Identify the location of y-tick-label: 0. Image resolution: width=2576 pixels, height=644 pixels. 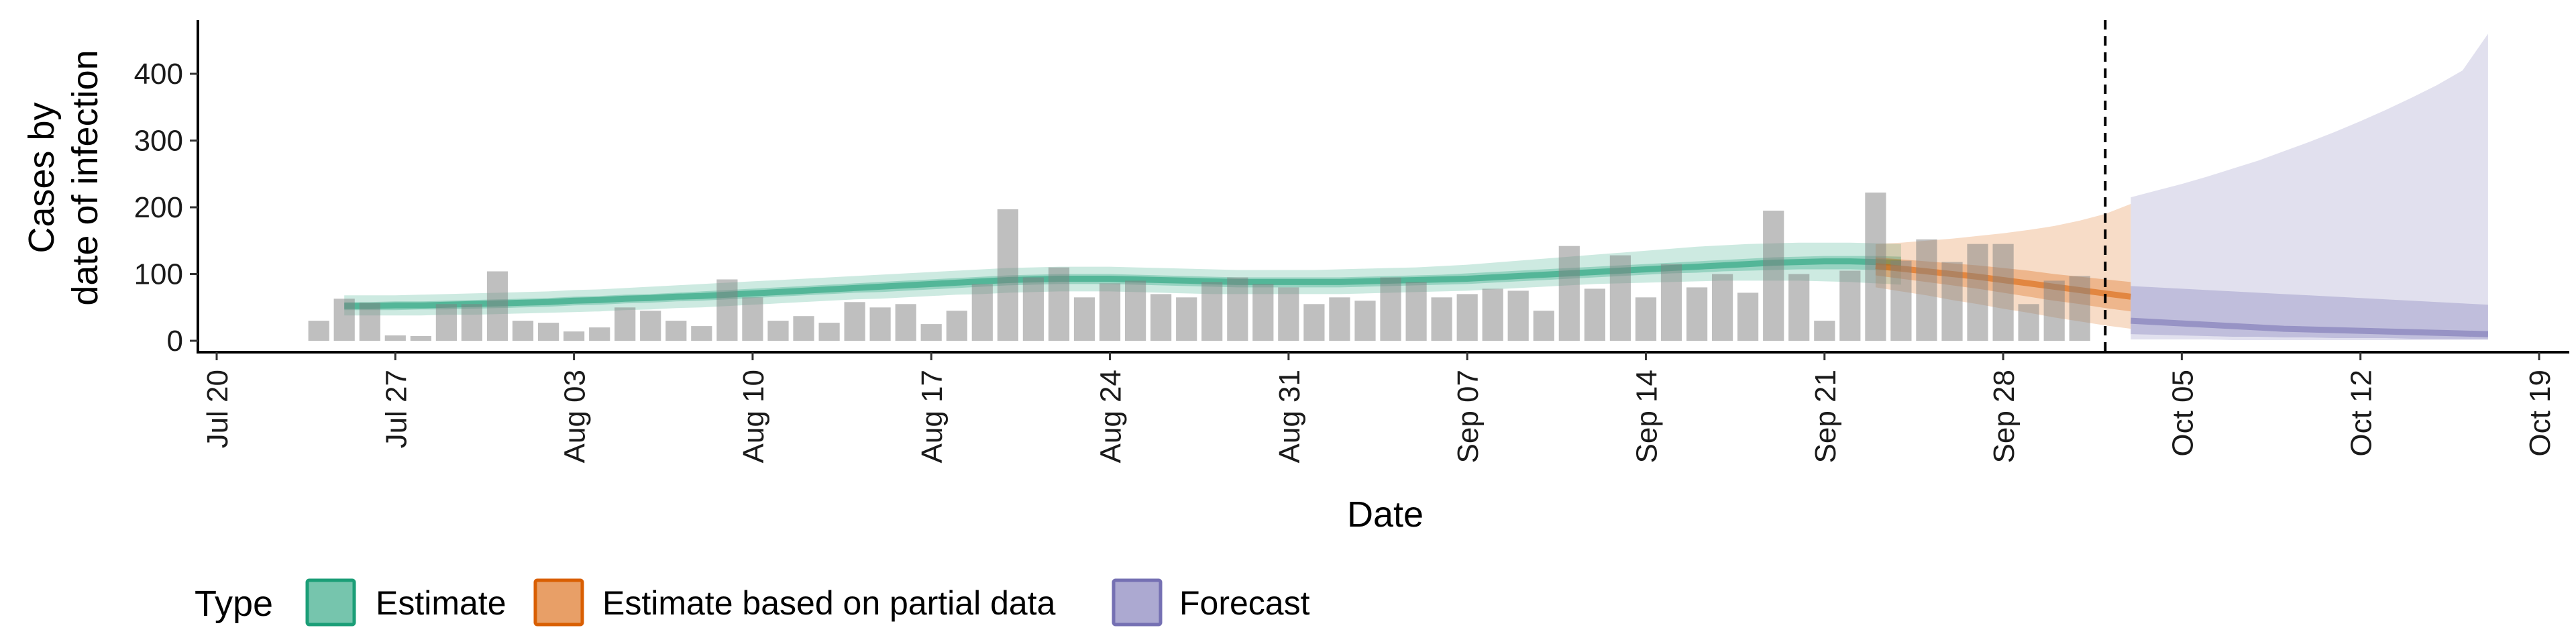
(175, 341).